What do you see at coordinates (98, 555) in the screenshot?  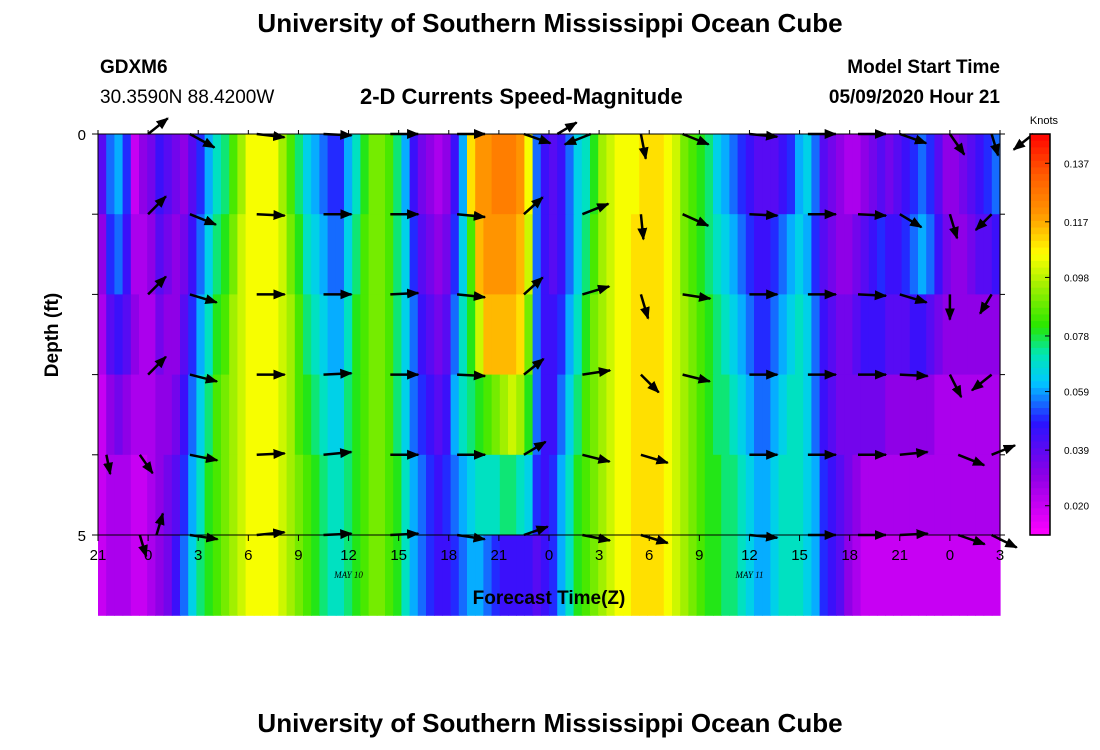 I see `x-tick-label: 21` at bounding box center [98, 555].